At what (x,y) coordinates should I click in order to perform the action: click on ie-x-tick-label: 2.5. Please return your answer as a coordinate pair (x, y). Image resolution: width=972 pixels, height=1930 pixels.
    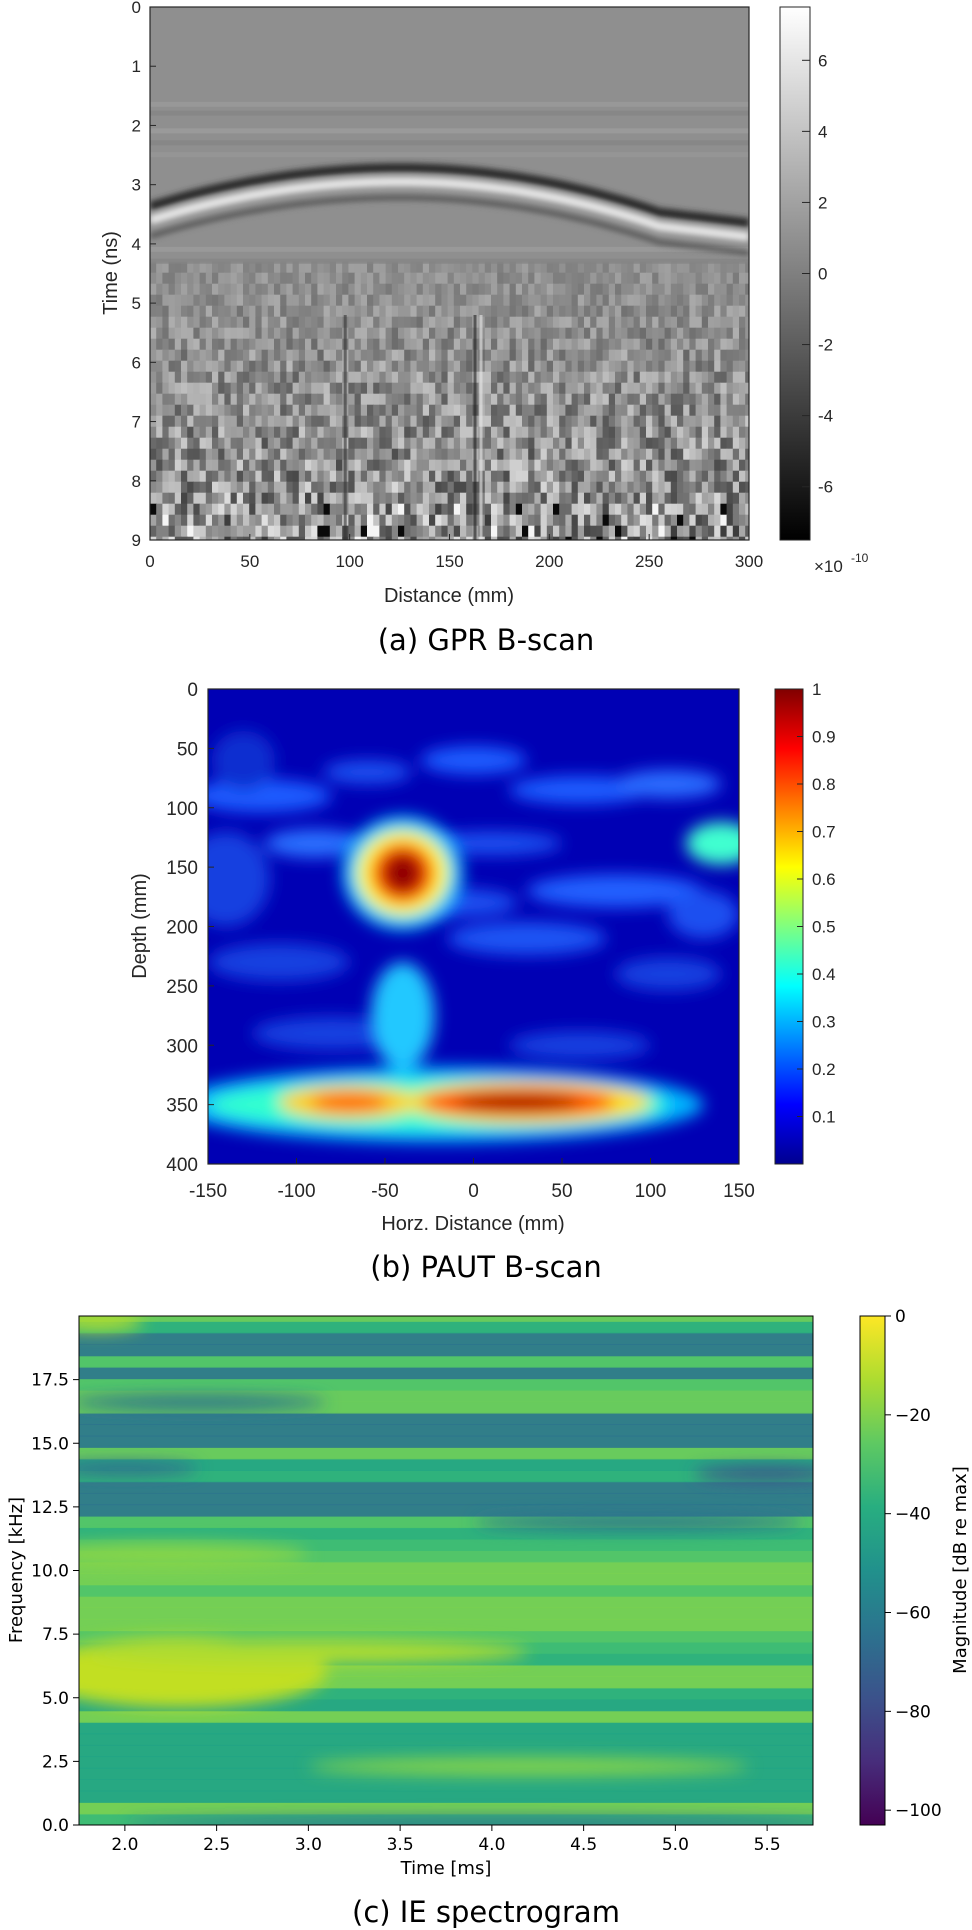
    Looking at the image, I should click on (216, 1845).